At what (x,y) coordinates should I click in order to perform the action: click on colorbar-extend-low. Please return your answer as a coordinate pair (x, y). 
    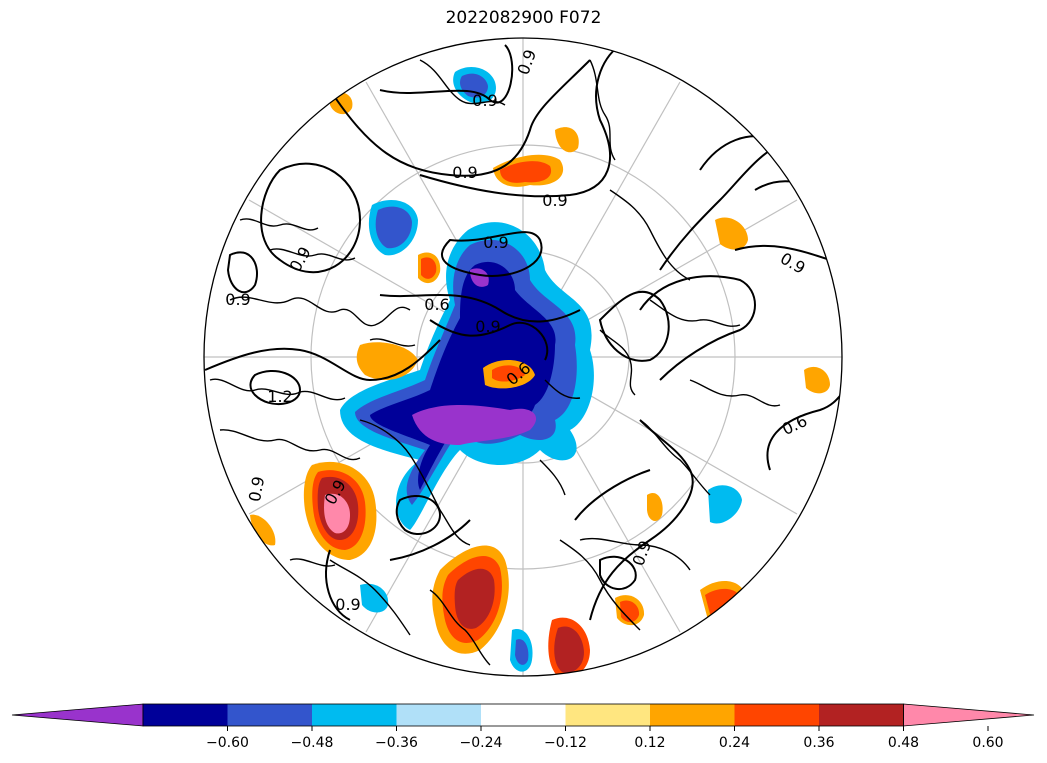
    Looking at the image, I should click on (77, 715).